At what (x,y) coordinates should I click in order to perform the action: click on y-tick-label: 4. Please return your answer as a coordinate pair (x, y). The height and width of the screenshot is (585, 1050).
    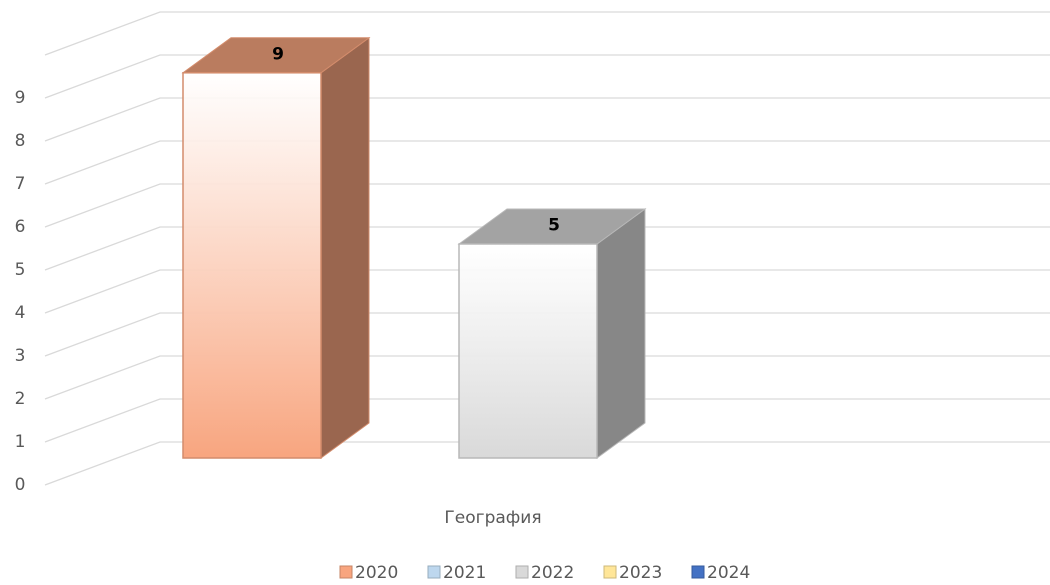
    Looking at the image, I should click on (20, 313).